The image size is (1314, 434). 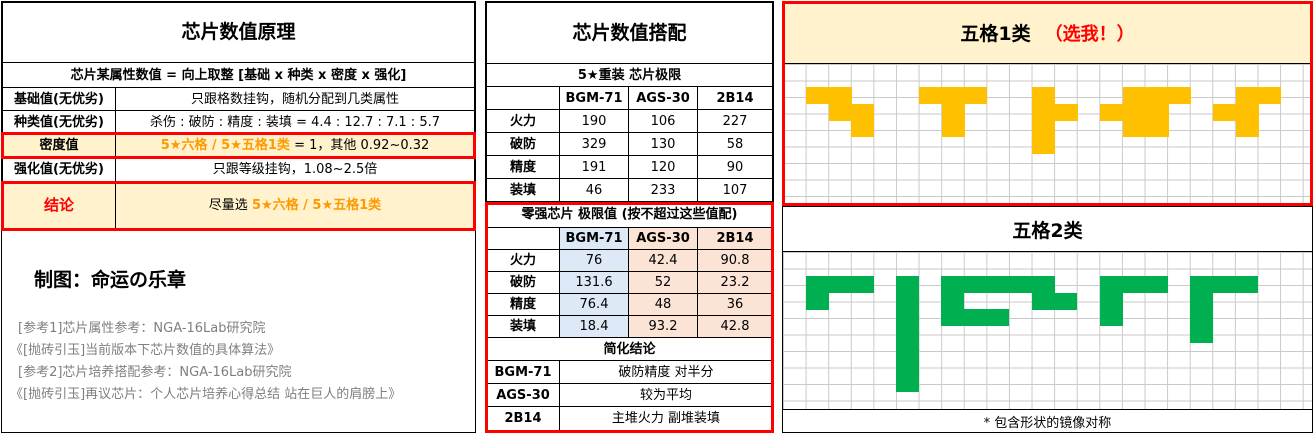 I want to click on t3-row-label: BGM-71, so click(x=523, y=372).